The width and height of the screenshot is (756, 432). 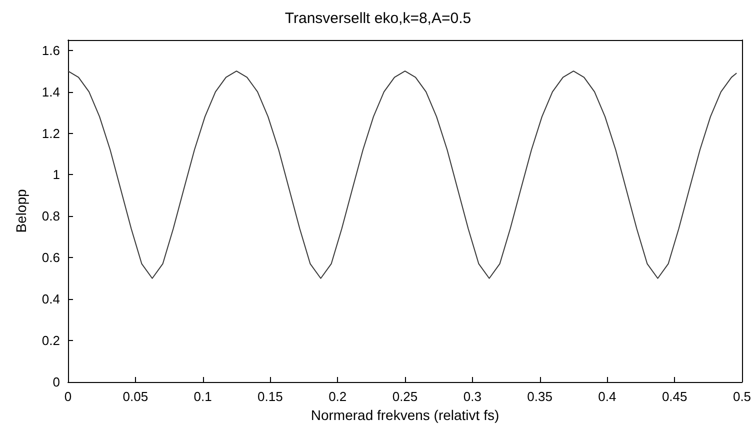 What do you see at coordinates (135, 396) in the screenshot?
I see `x-tick-label: 0.05` at bounding box center [135, 396].